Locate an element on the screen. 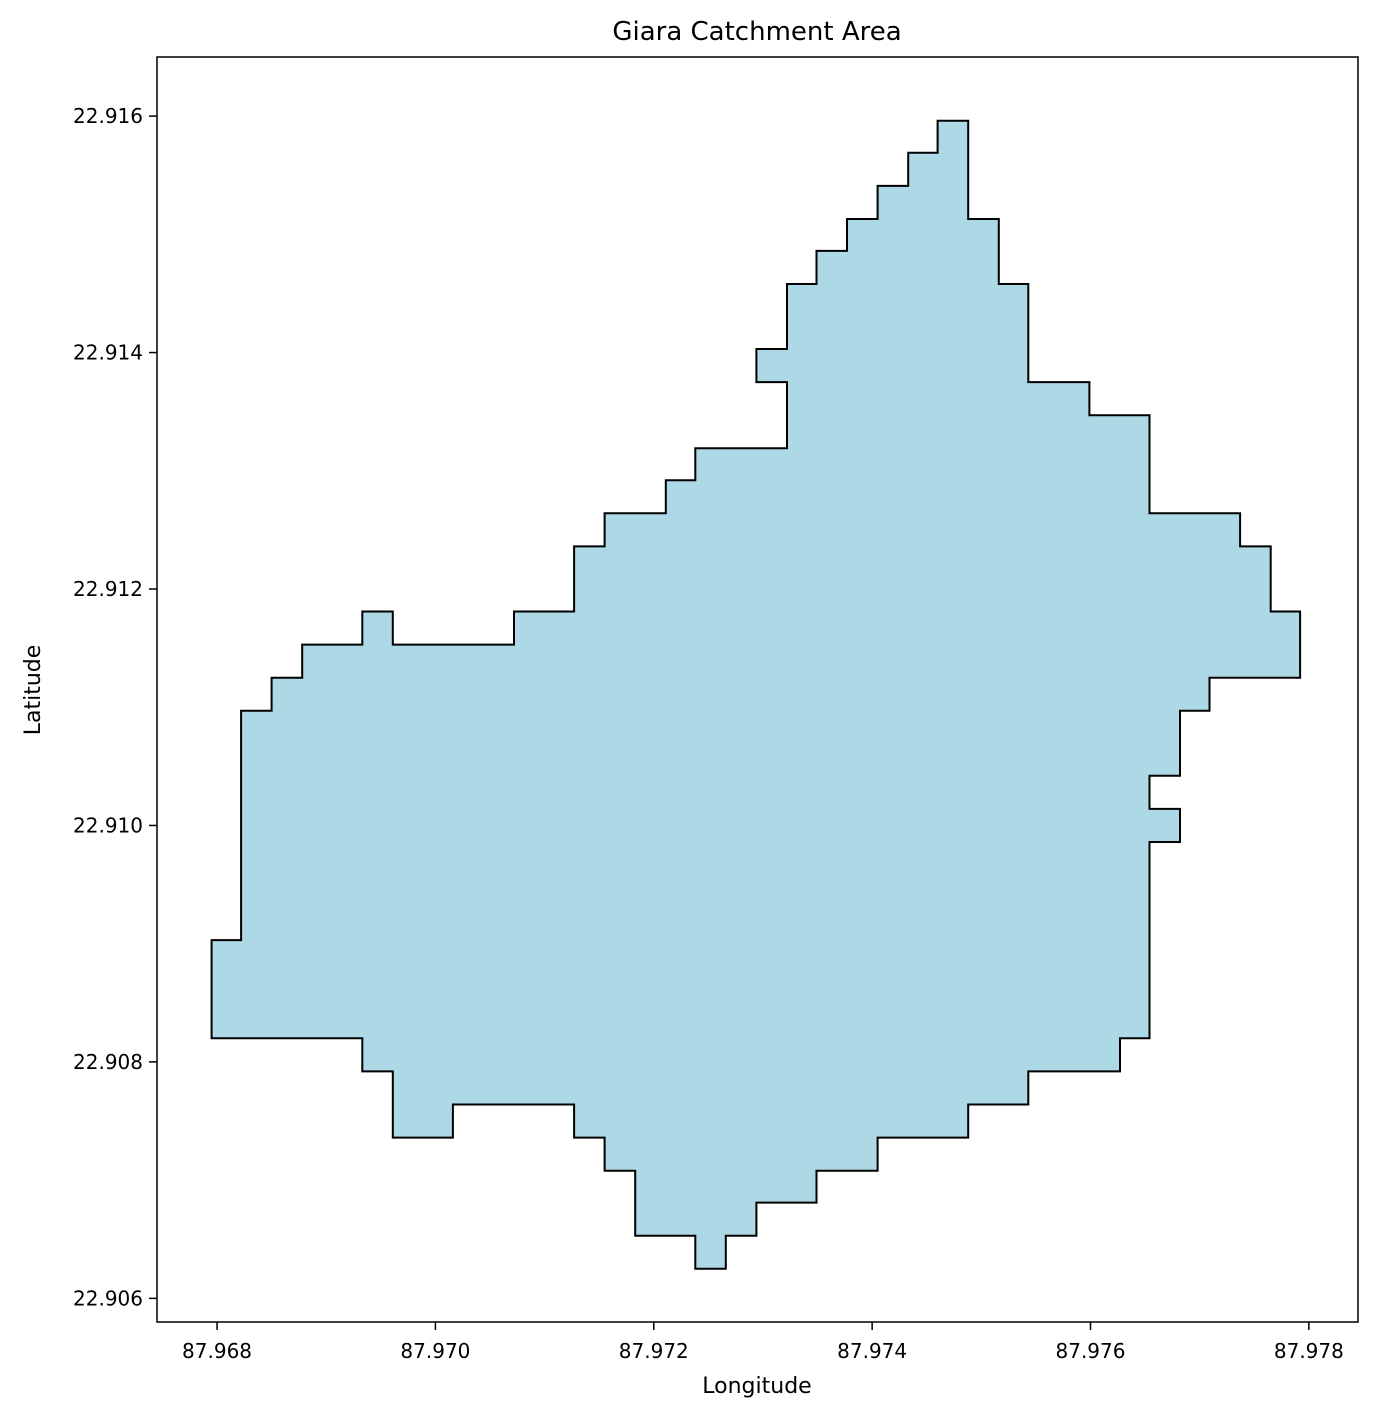 Image resolution: width=1376 pixels, height=1417 pixels. map-title: Giara Catchment Area is located at coordinates (756, 32).